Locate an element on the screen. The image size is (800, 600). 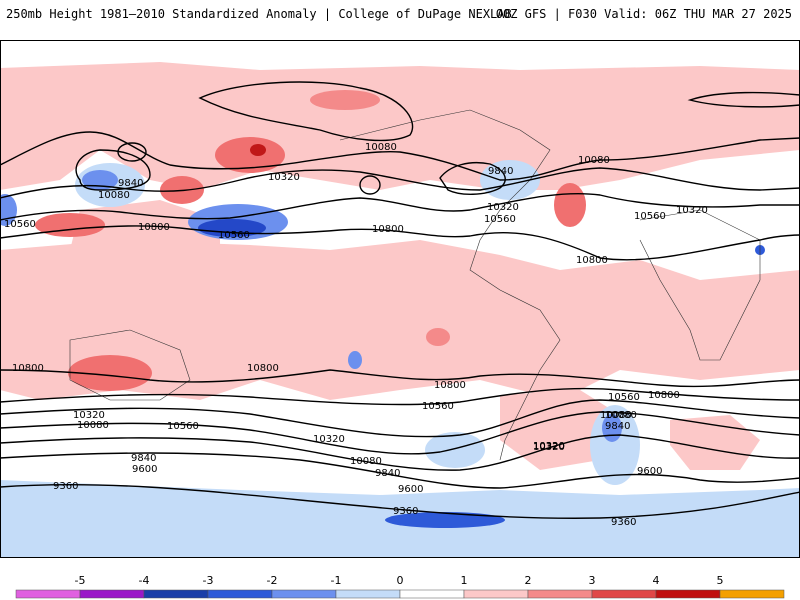
positive-anomaly-atlantic is located at coordinates (570, 205).